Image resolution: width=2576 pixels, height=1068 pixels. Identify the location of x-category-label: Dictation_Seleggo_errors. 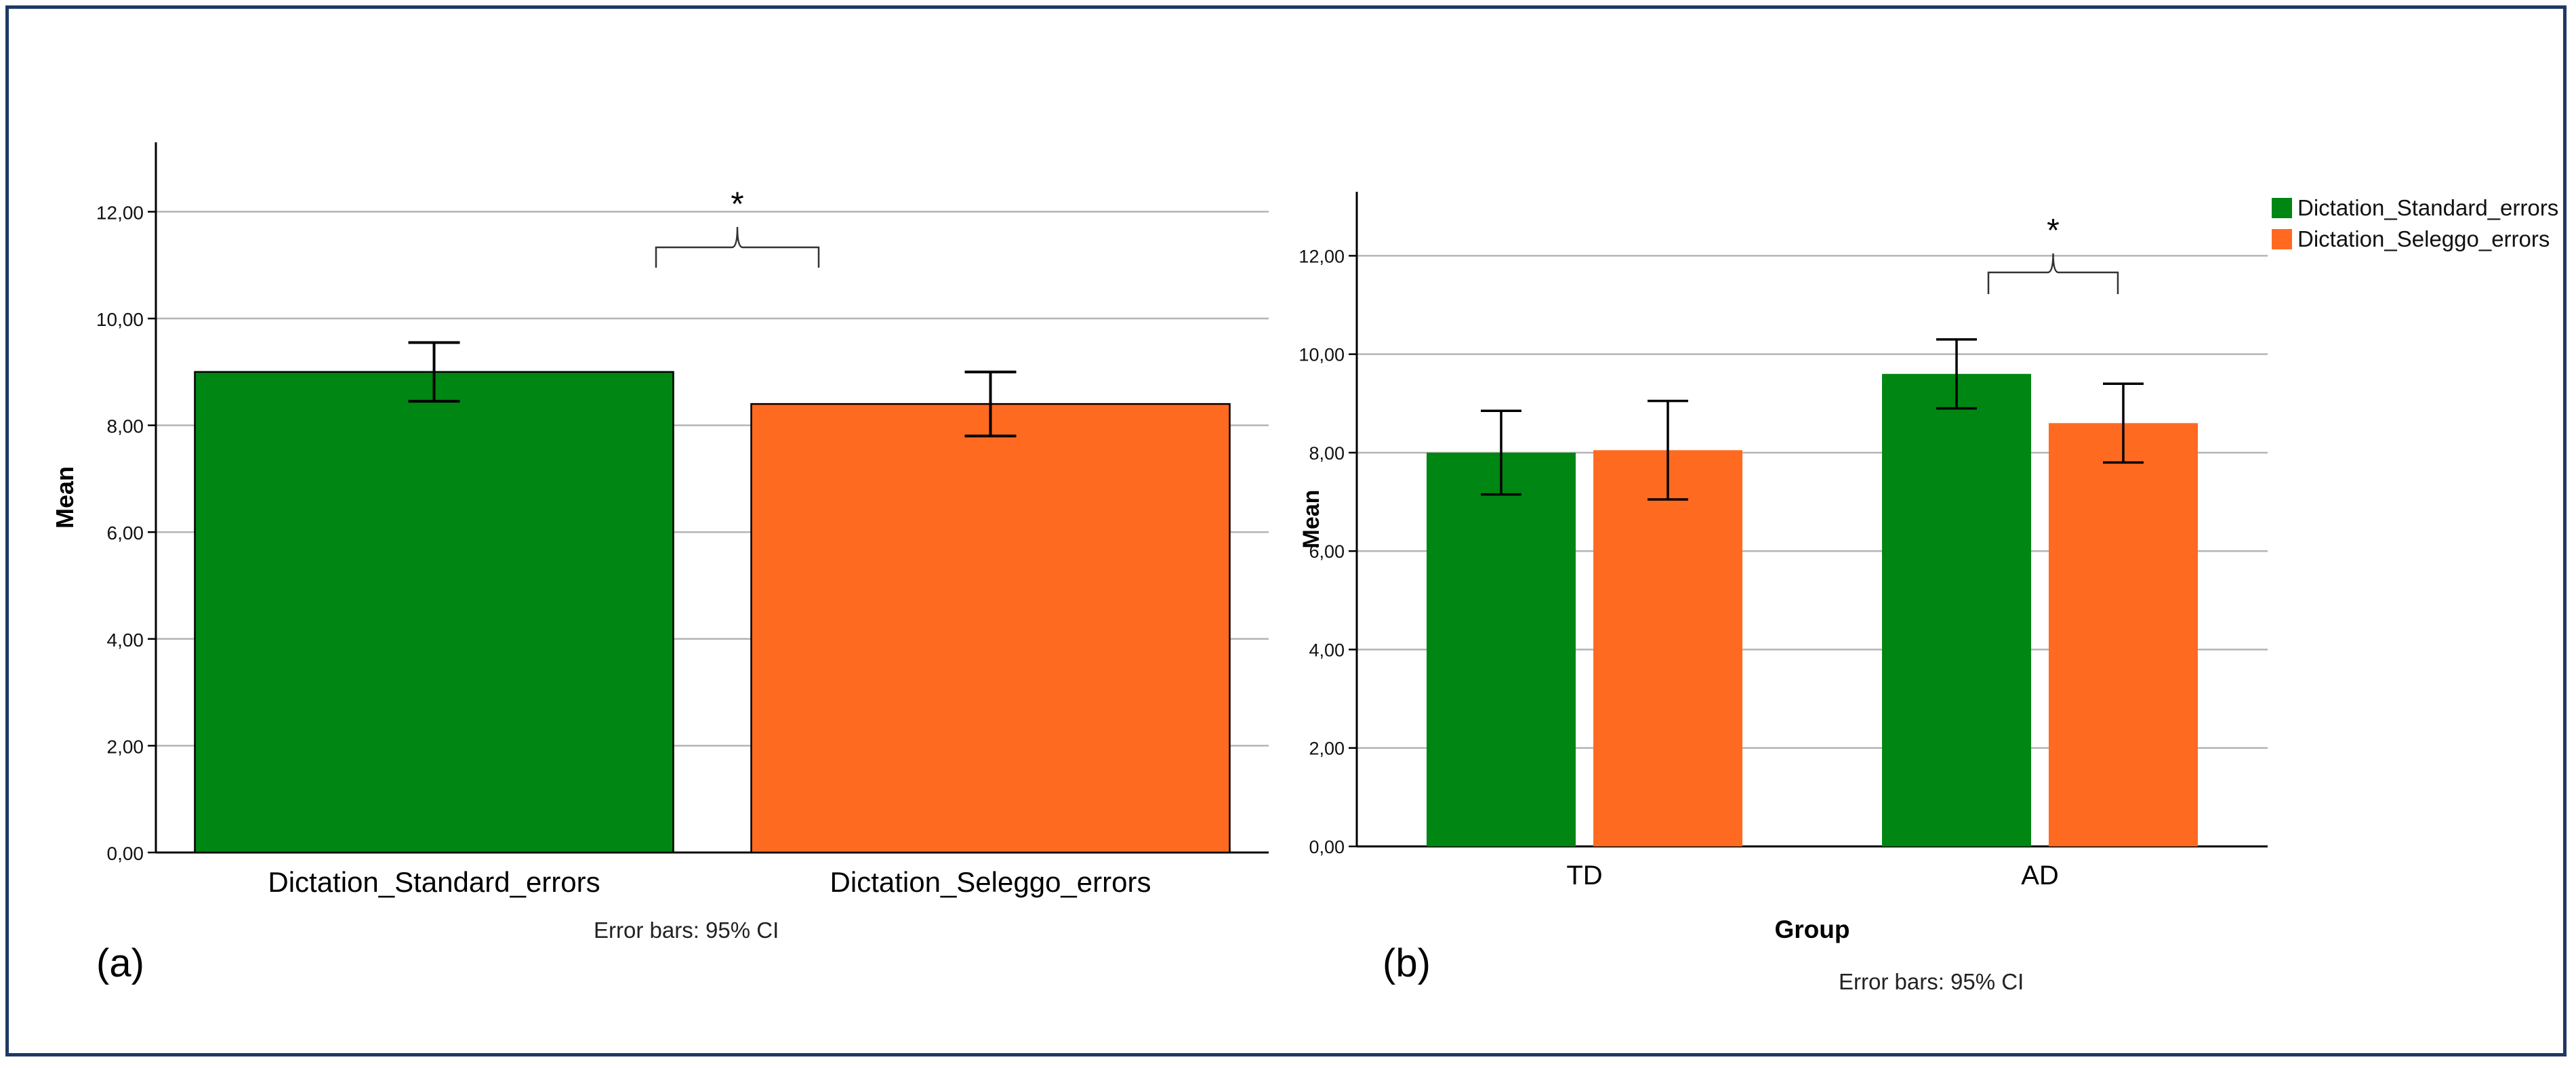
(990, 882).